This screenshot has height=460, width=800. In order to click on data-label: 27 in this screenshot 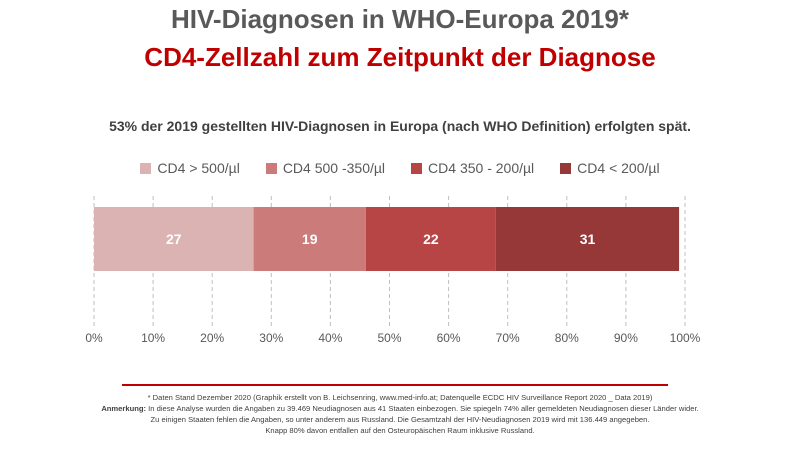, I will do `click(174, 239)`.